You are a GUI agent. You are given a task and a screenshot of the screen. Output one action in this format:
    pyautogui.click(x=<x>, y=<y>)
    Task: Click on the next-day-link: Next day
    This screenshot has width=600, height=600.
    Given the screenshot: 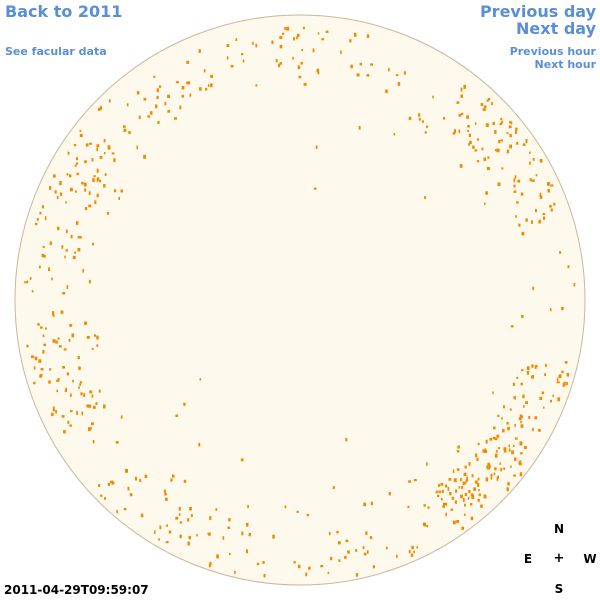 What is the action you would take?
    pyautogui.click(x=556, y=28)
    